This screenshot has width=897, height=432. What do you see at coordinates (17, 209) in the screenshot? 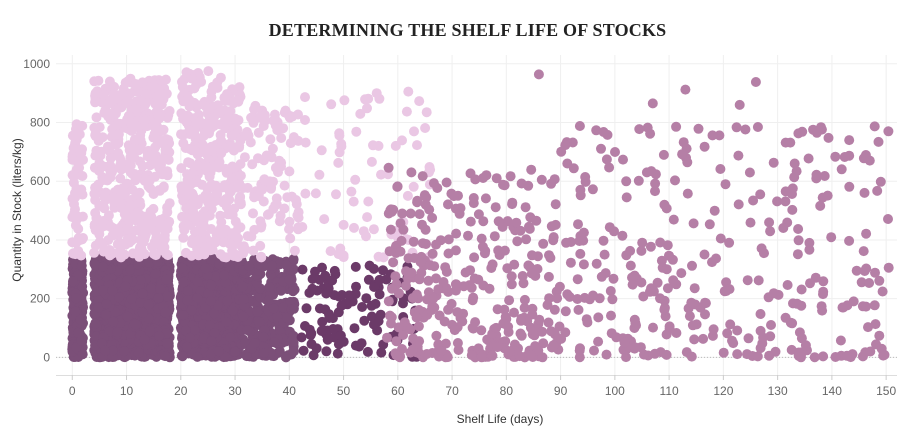
I see `y-axis-title: Quantity in Stock (liters/kg)` at bounding box center [17, 209].